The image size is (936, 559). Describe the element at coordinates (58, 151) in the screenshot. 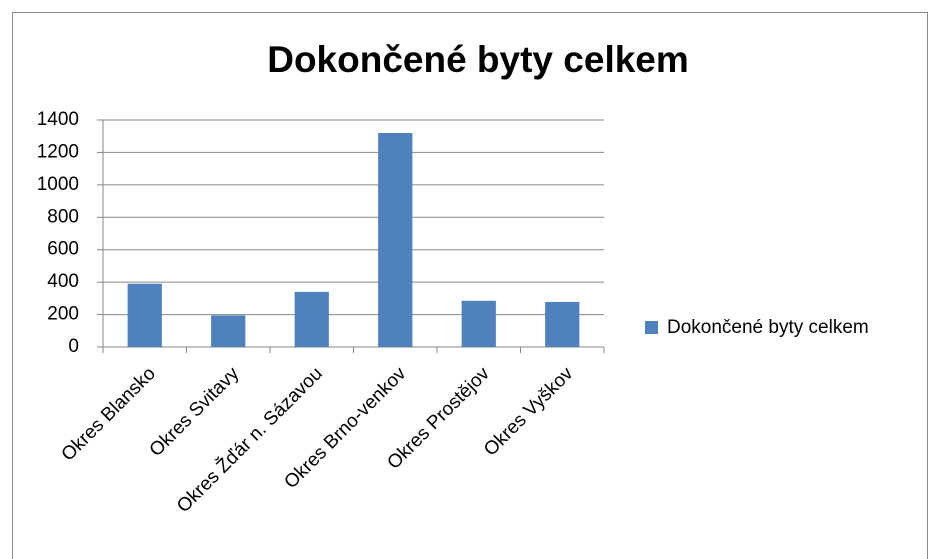

I see `y-tick-label: 1200` at that location.